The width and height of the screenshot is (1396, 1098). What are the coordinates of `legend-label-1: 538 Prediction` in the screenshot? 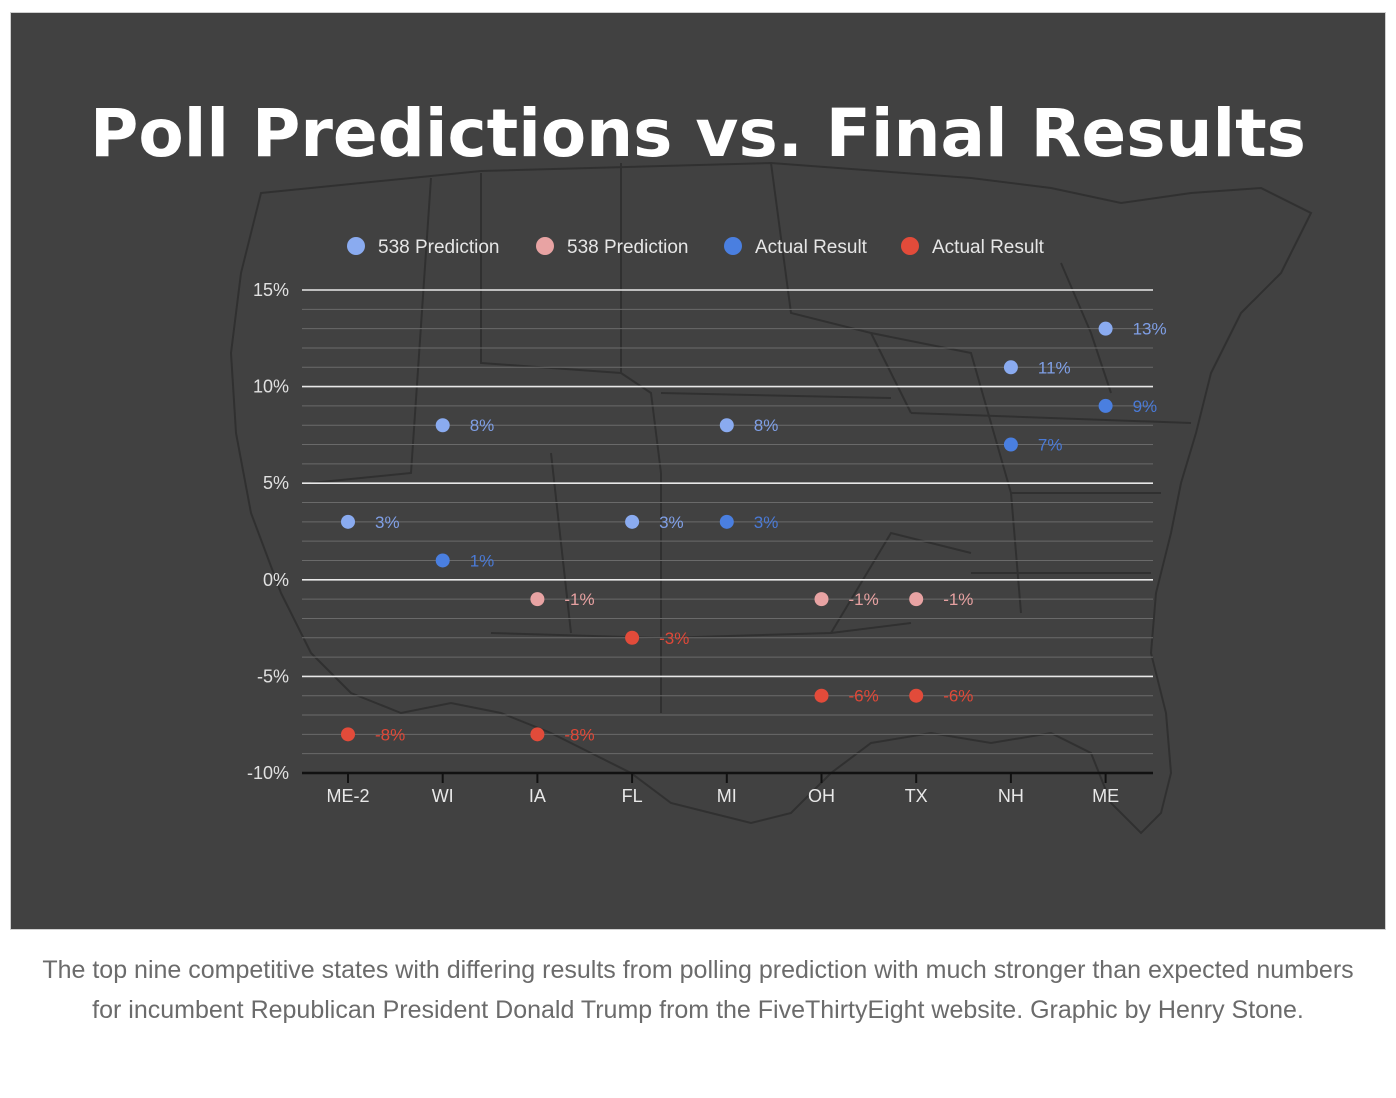 It's located at (438, 247).